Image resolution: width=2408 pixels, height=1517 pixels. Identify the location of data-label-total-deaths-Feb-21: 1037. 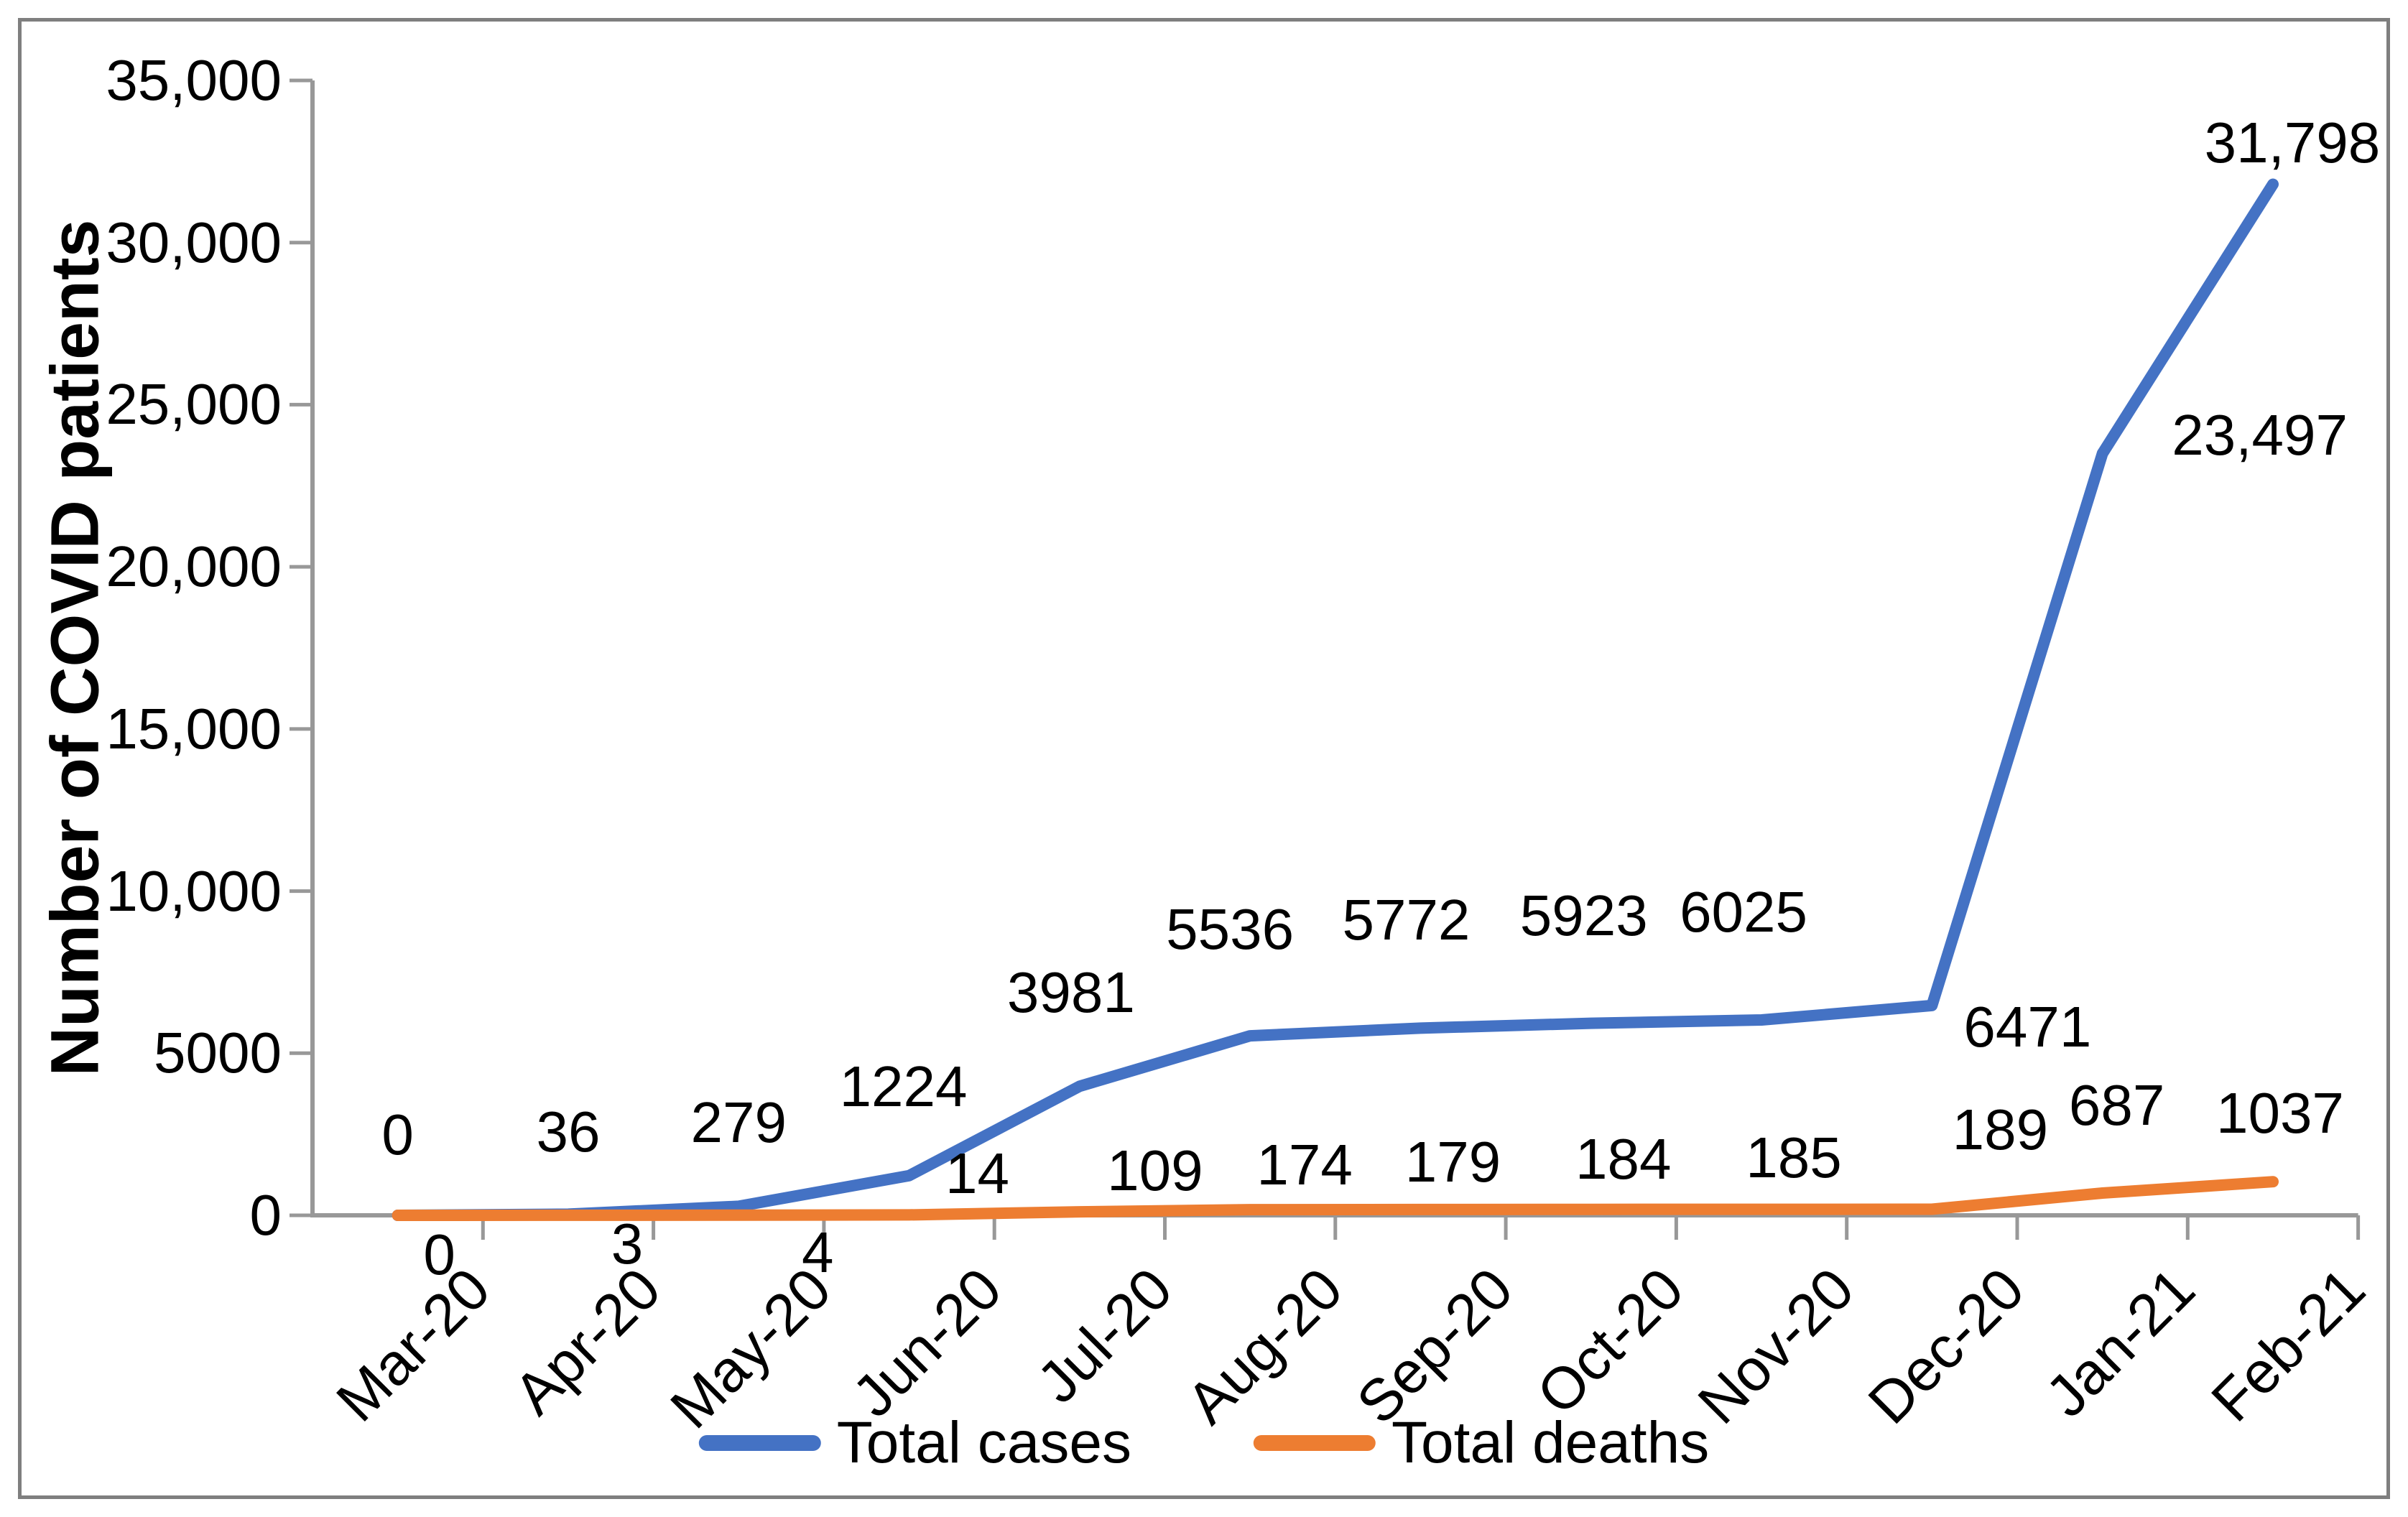
(2279, 1113).